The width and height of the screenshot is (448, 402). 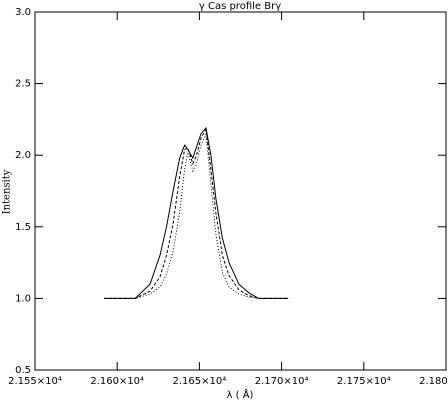 I want to click on x-tick-label: 2.175×10⁴, so click(x=364, y=381).